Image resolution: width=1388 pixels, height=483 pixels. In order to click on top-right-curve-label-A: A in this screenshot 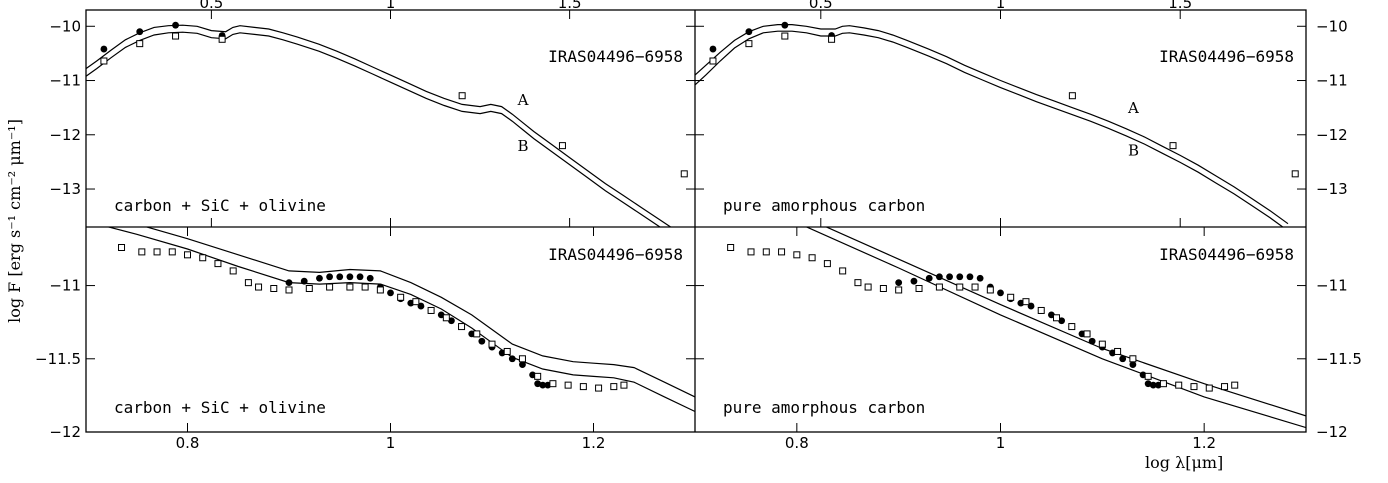, I will do `click(1133, 108)`.